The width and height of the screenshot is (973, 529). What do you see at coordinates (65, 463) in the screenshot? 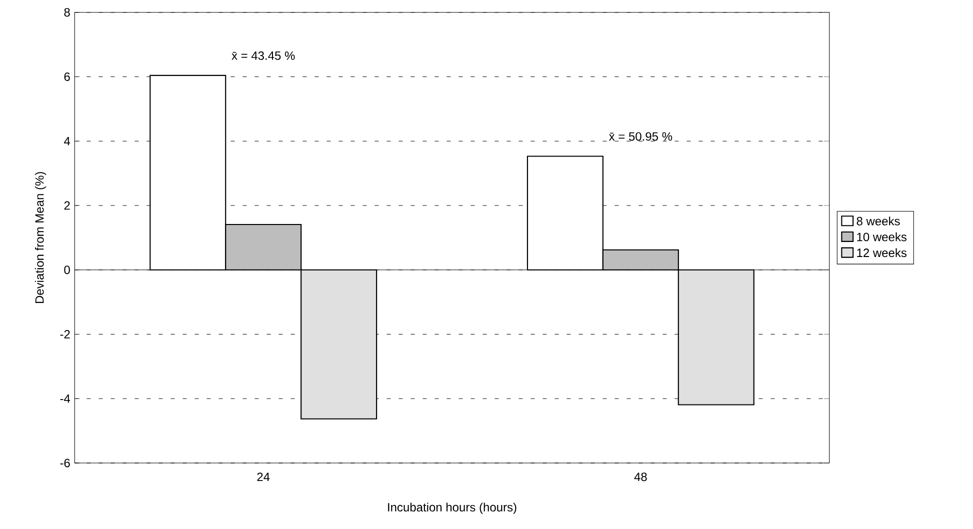
I see `y-tick-label: -6` at bounding box center [65, 463].